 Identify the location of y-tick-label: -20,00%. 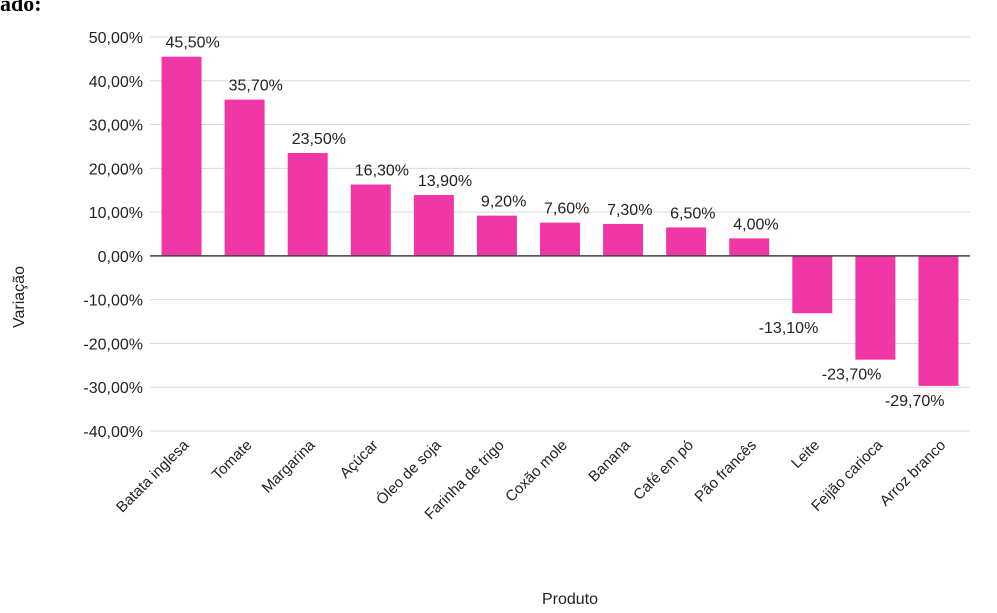
(113, 344).